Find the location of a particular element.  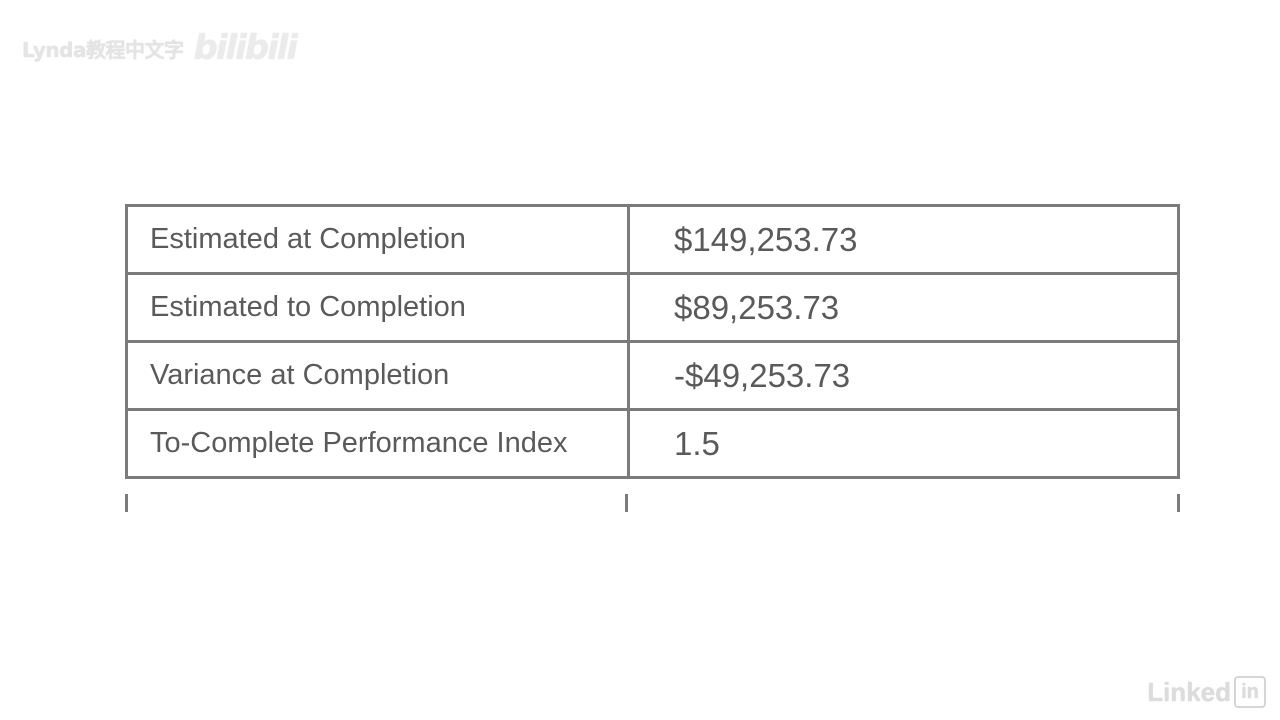

metric-label: Estimated to Completion is located at coordinates (377, 307).